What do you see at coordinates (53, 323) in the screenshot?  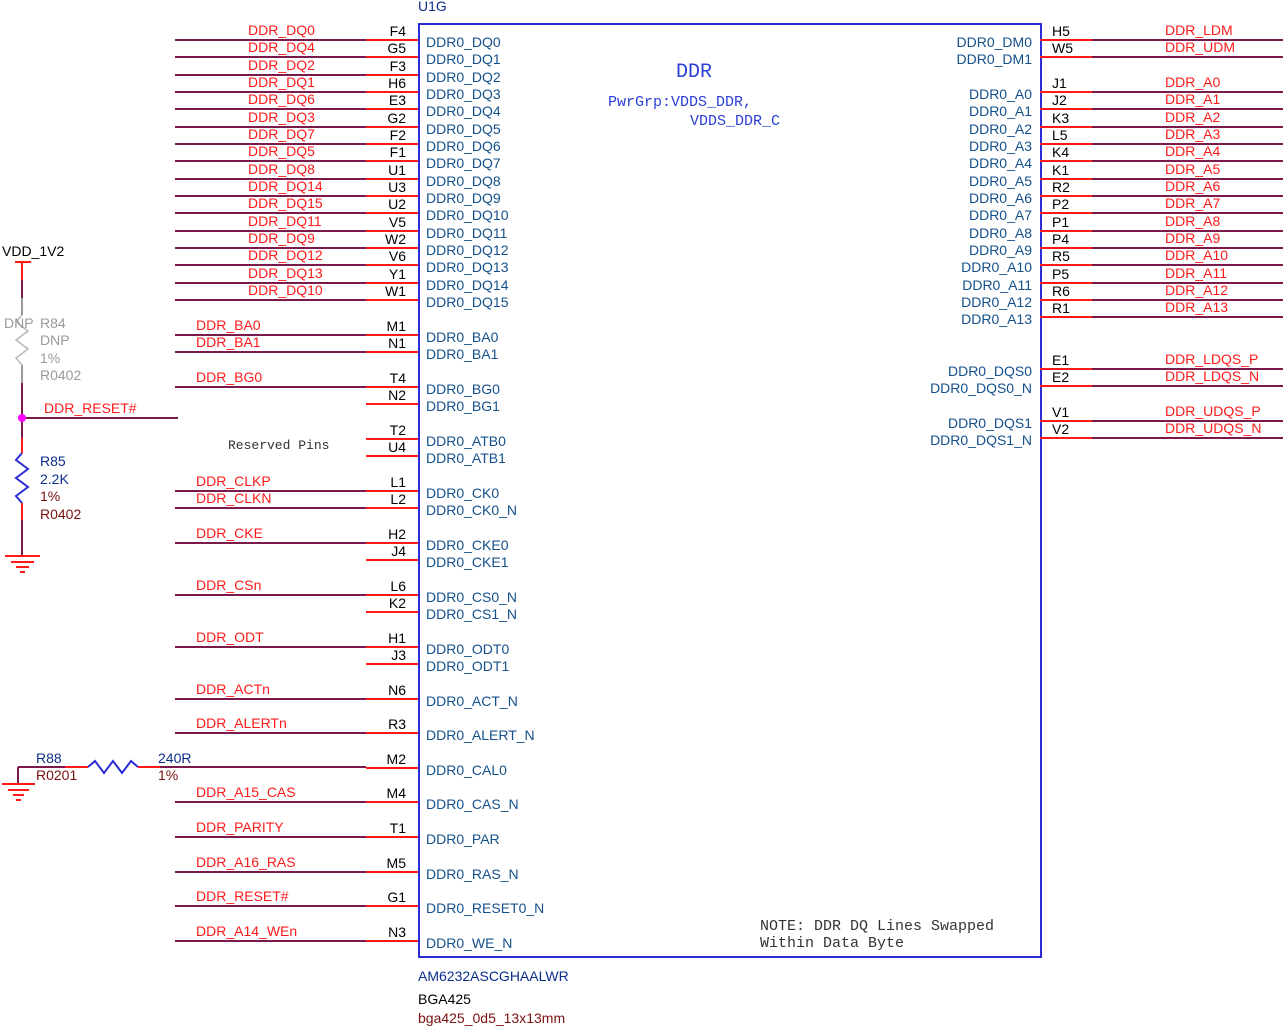 I see `r84-refdes: R84` at bounding box center [53, 323].